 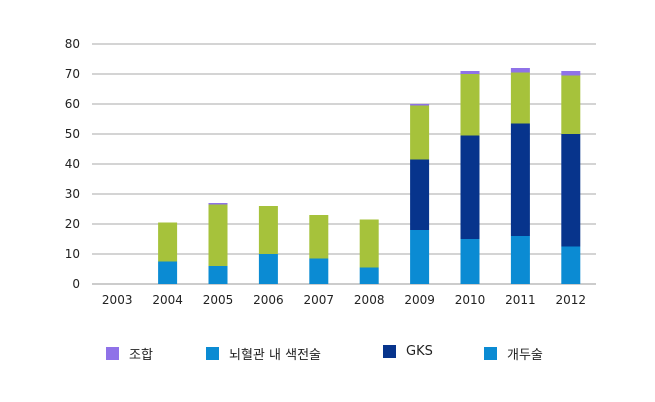 What do you see at coordinates (141, 355) in the screenshot?
I see `legend-label: 조합` at bounding box center [141, 355].